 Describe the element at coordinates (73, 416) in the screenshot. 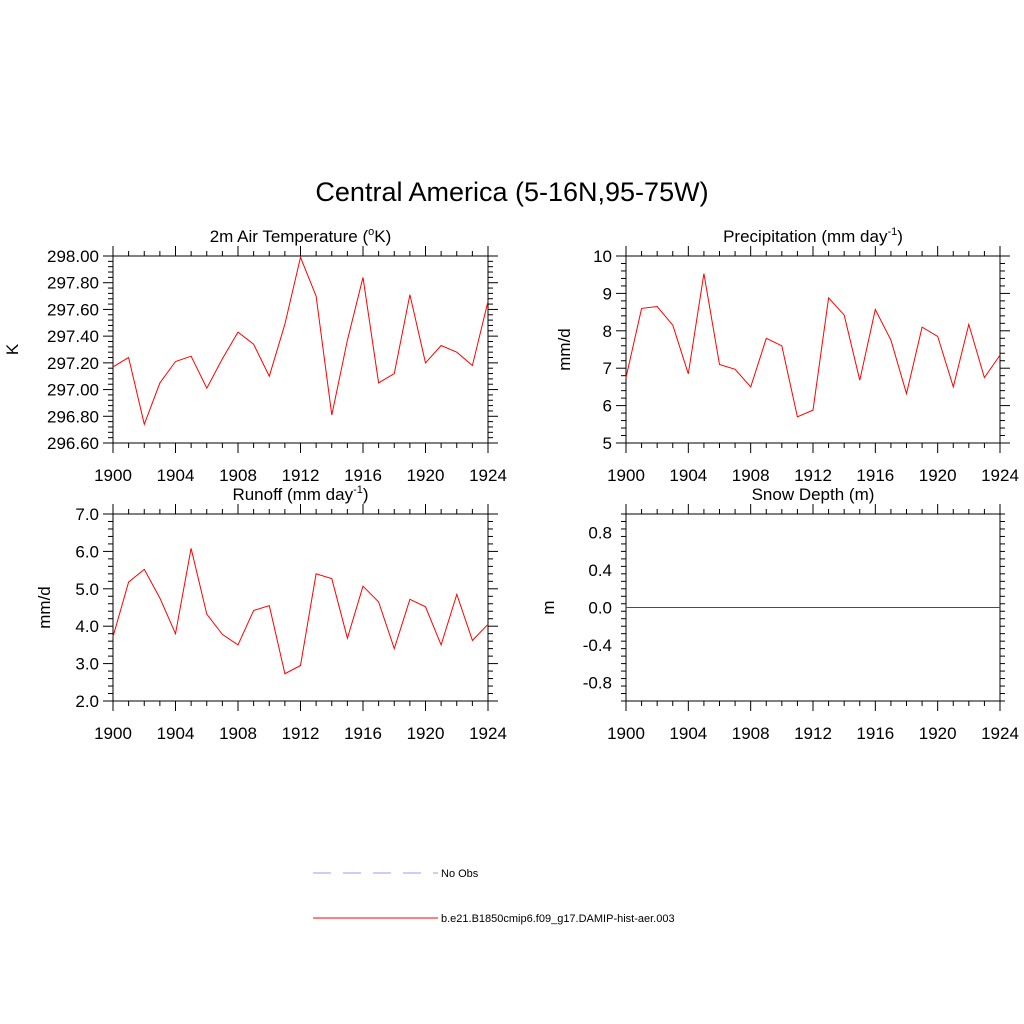

I see `y-tick-label: 296.80` at that location.